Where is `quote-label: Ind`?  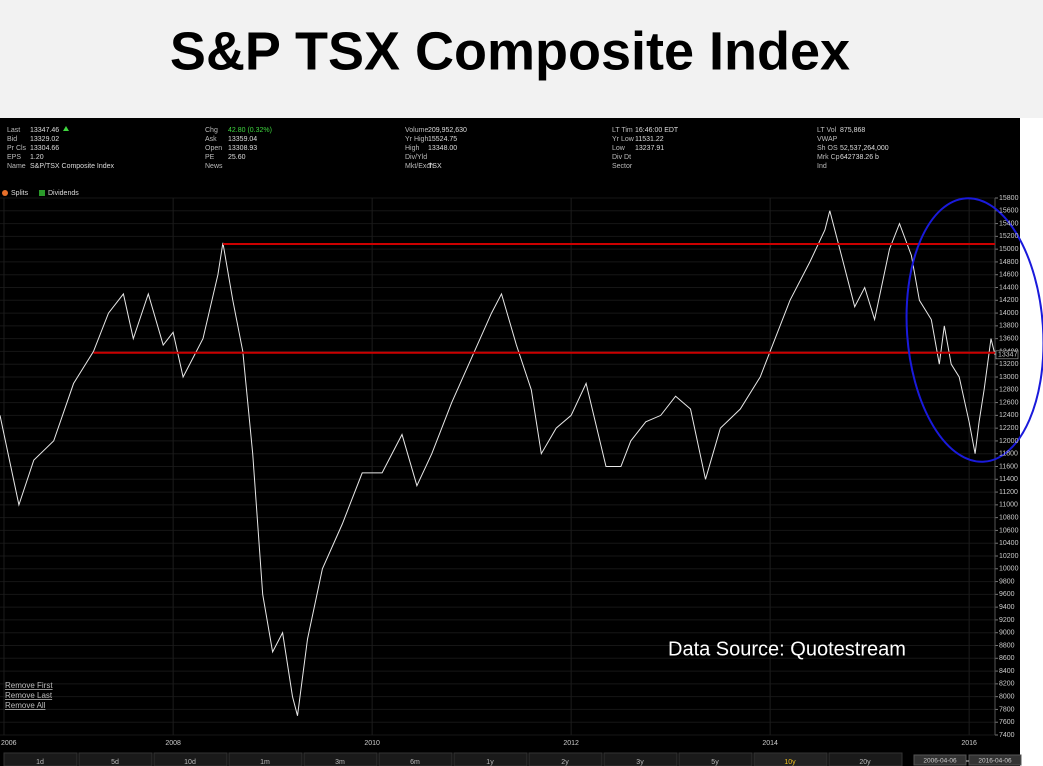
quote-label: Ind is located at coordinates (822, 166).